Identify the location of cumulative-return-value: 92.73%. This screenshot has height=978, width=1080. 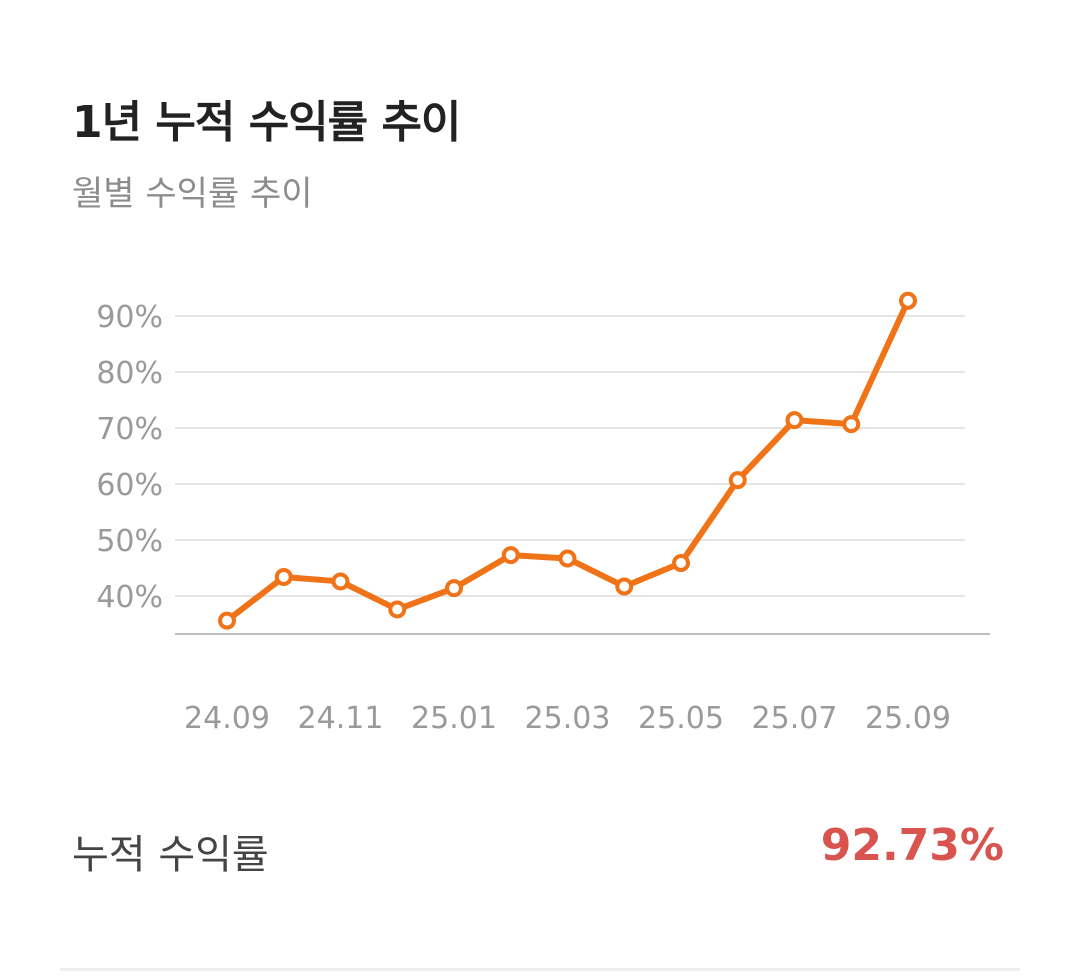
(912, 845).